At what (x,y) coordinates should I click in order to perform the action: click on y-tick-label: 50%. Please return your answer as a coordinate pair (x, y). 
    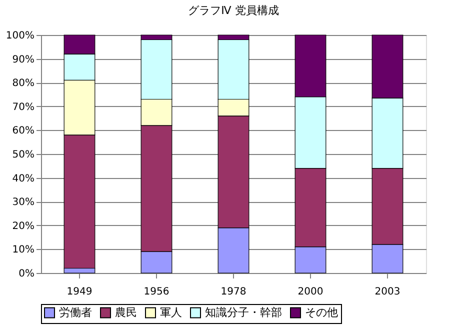
    Looking at the image, I should click on (23, 155).